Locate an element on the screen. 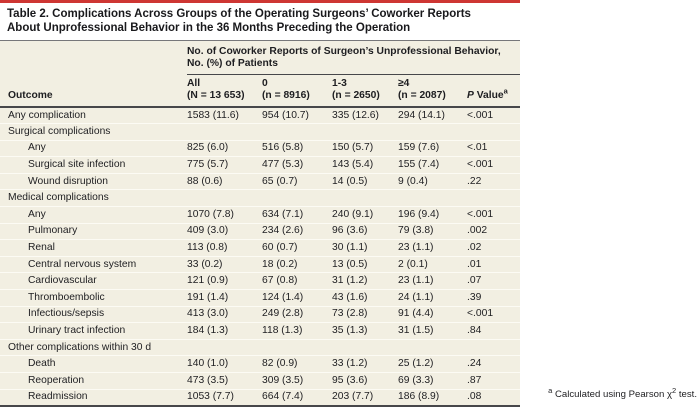  cell-value: 184 (1.3) is located at coordinates (224, 331).